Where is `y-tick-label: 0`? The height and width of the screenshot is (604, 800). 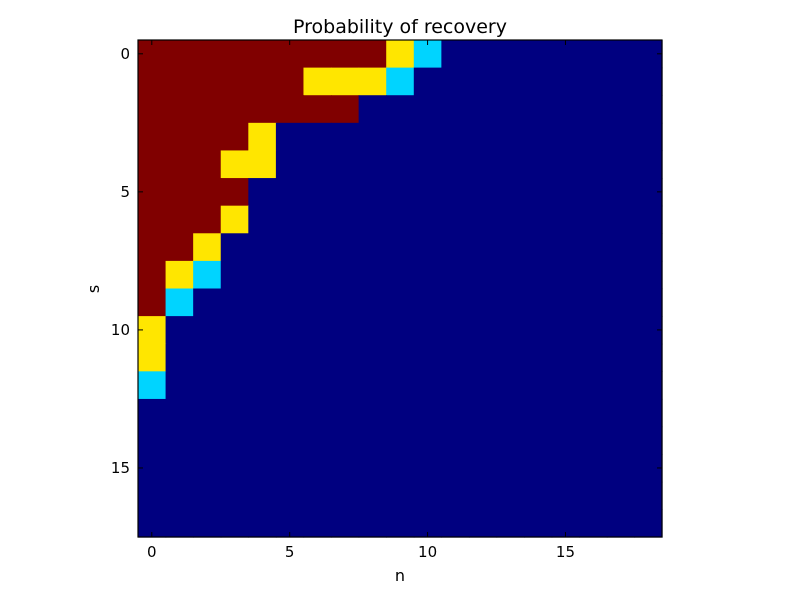
y-tick-label: 0 is located at coordinates (125, 54).